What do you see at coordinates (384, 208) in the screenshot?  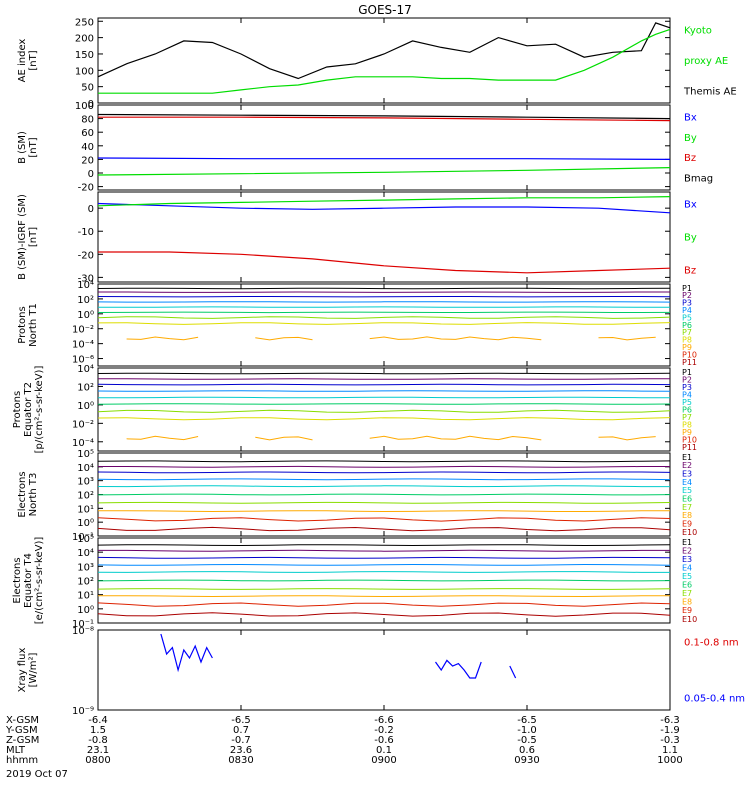 I see `series-bx` at bounding box center [384, 208].